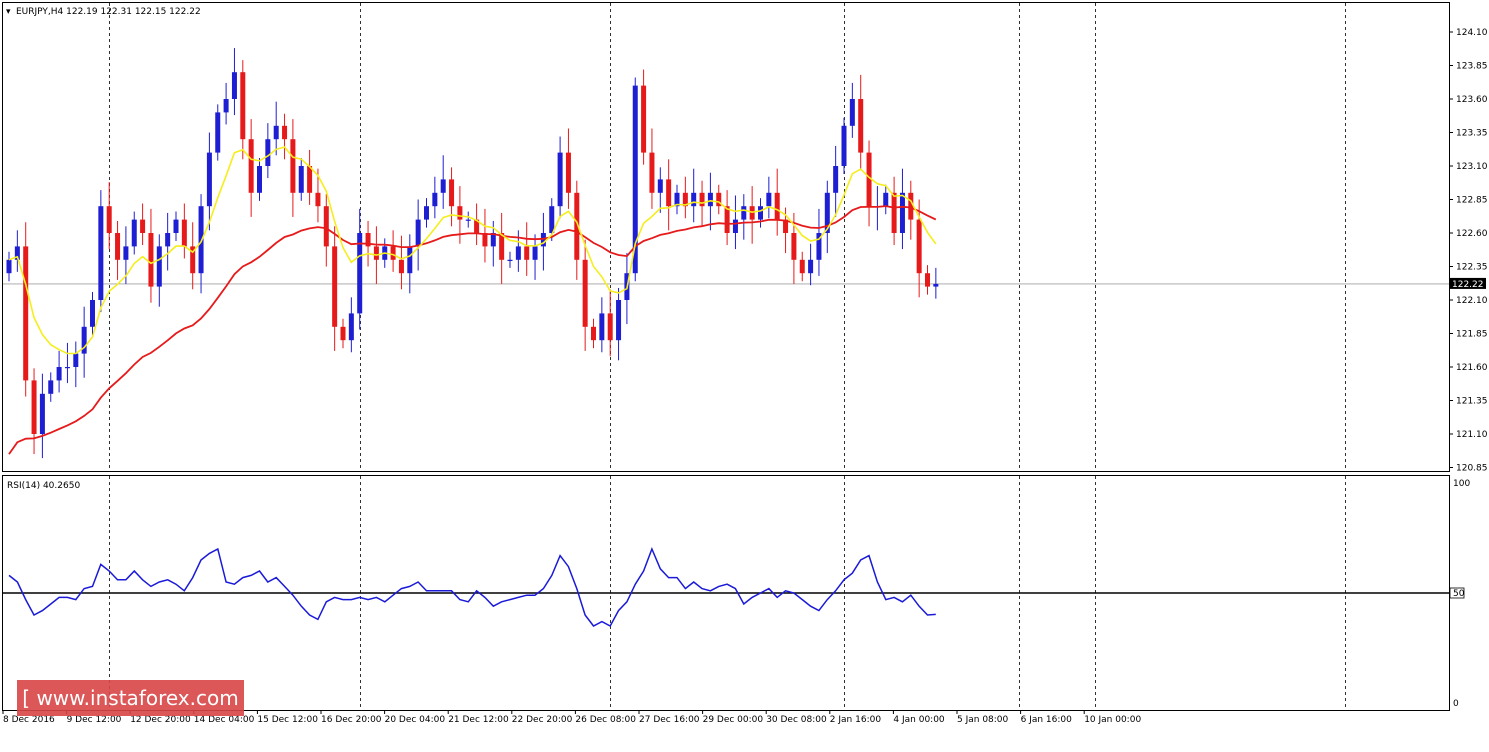  I want to click on dropdown-arrow-icon: ▾, so click(8, 12).